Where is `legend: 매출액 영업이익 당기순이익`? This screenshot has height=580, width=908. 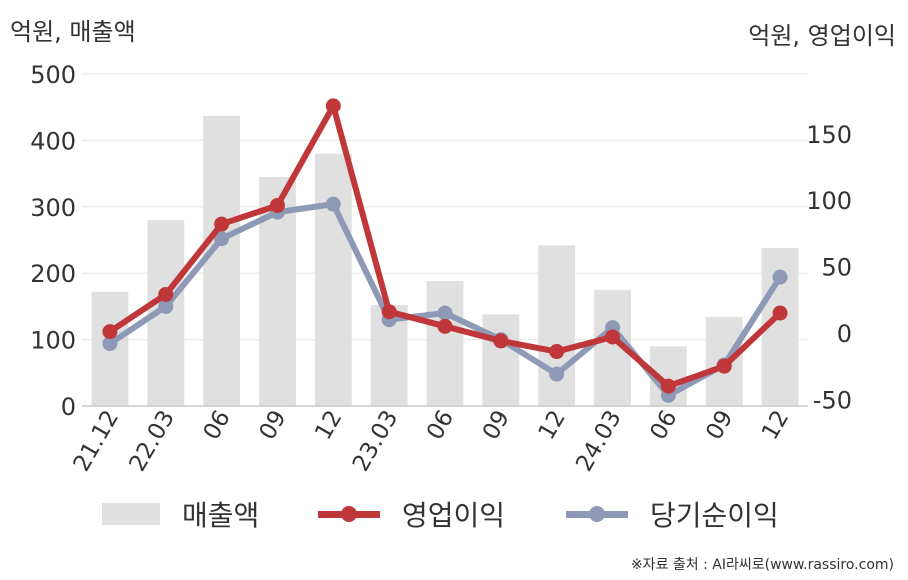
legend: 매출액 영업이익 당기순이익 is located at coordinates (454, 514).